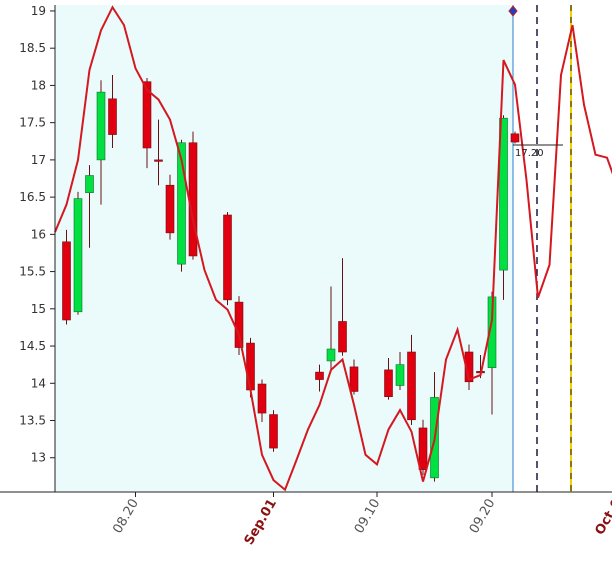 Image resolution: width=612 pixels, height=564 pixels. What do you see at coordinates (38, 85) in the screenshot?
I see `y-tick-label: 18` at bounding box center [38, 85].